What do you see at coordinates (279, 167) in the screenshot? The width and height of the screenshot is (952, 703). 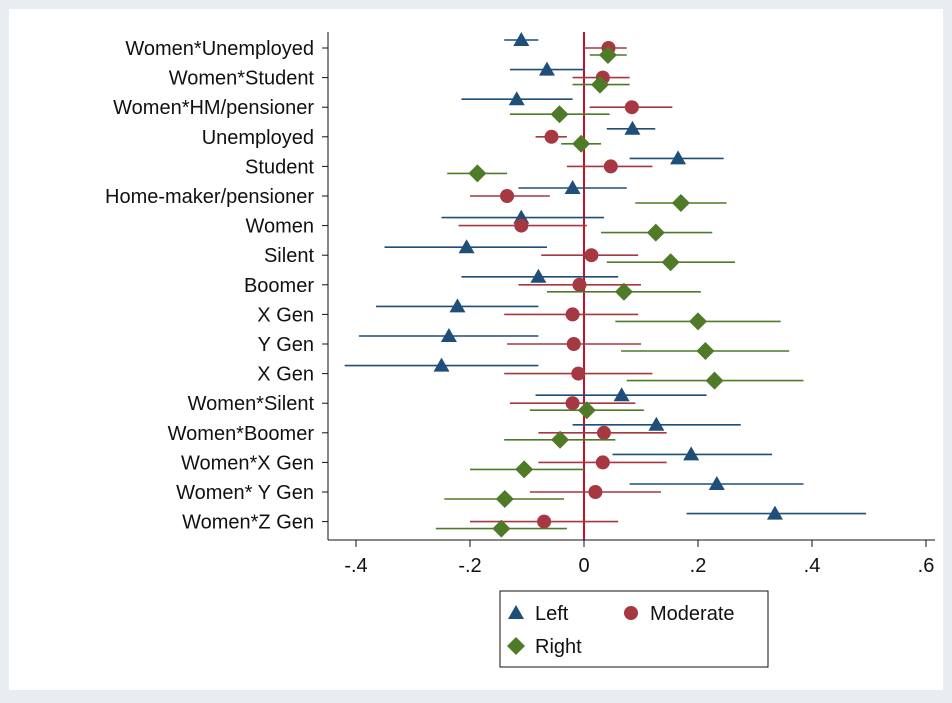 I see `y-tick-label: Student` at bounding box center [279, 167].